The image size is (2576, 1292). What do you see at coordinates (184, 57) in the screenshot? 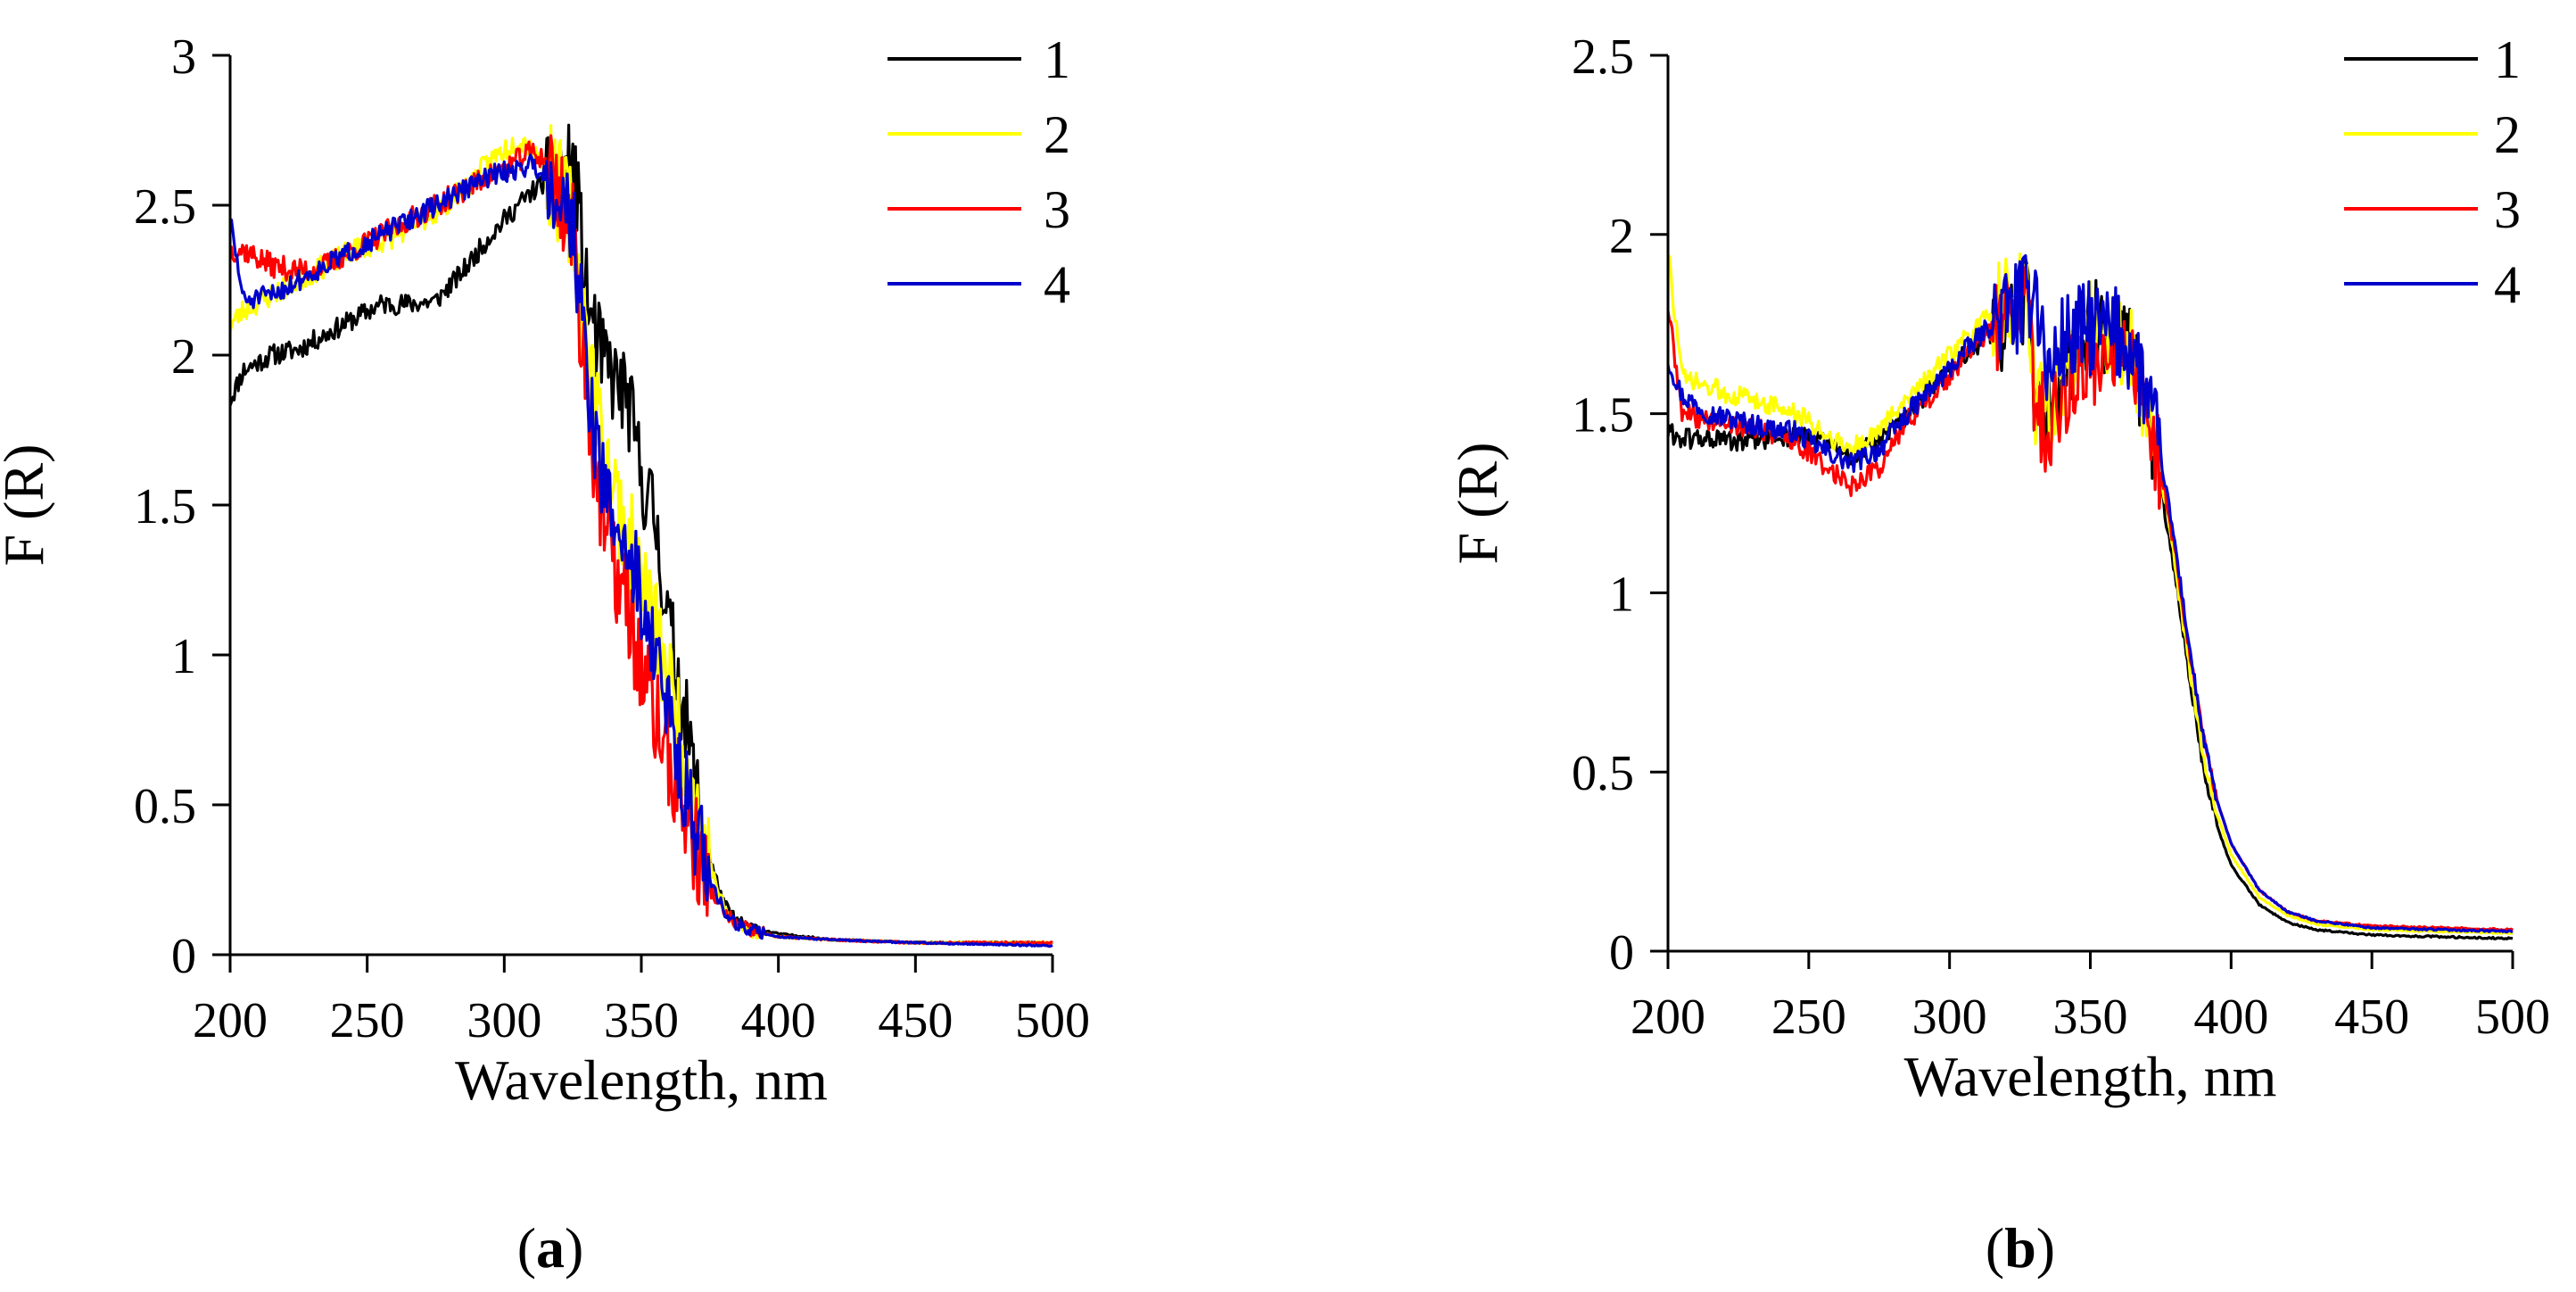
I see `y-tick-label: 3` at bounding box center [184, 57].